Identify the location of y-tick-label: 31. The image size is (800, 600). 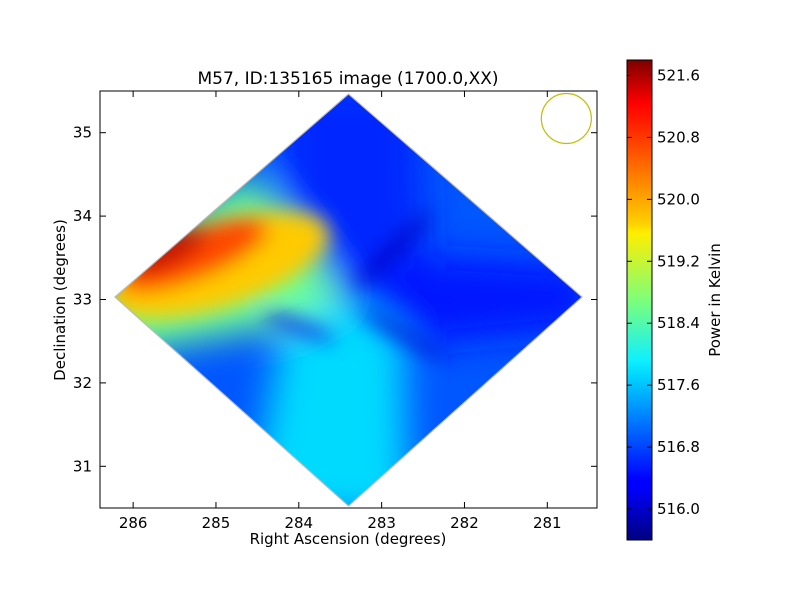
(82, 466).